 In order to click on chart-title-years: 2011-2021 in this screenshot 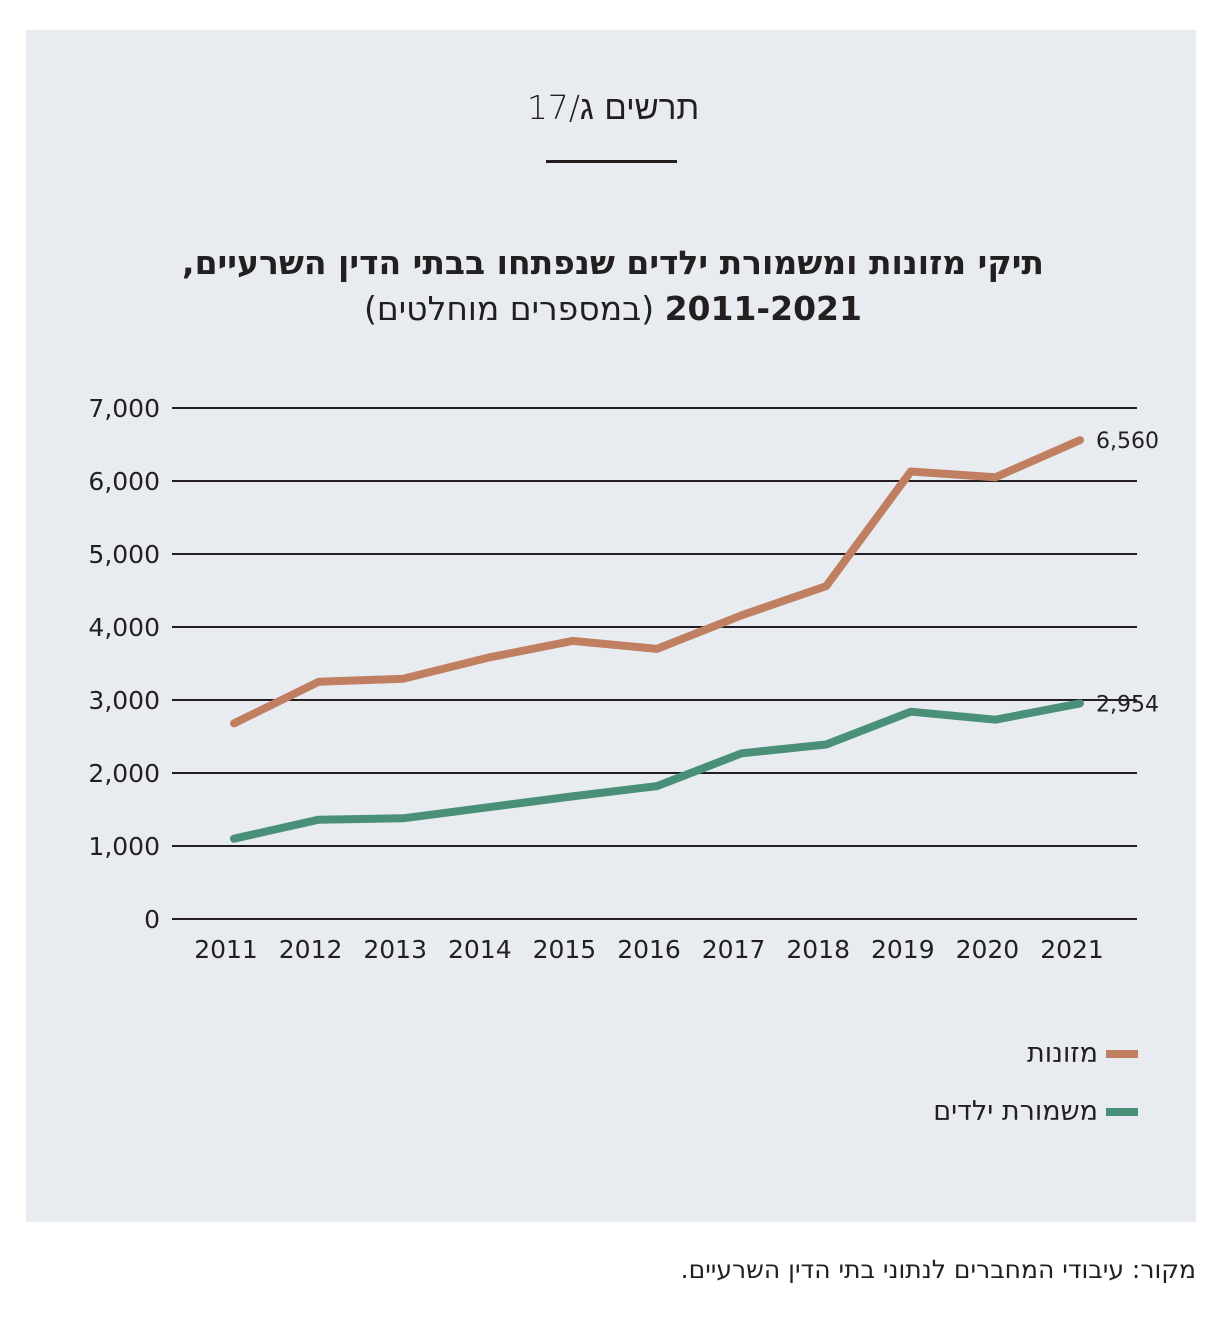, I will do `click(763, 308)`.